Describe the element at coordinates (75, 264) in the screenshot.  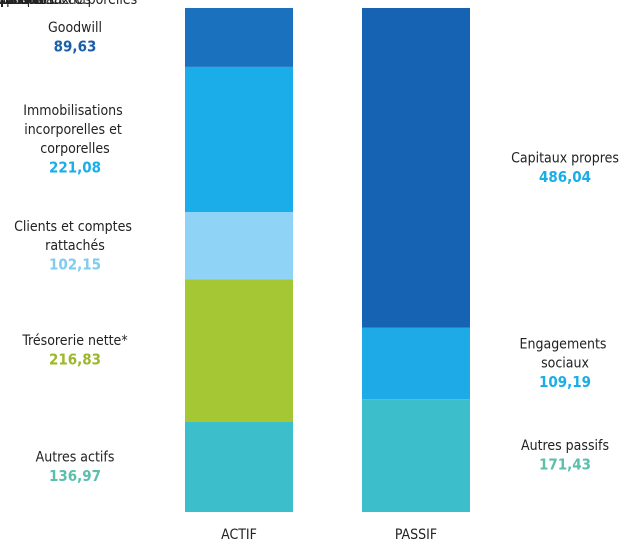
I see `value-label: 102,15` at that location.